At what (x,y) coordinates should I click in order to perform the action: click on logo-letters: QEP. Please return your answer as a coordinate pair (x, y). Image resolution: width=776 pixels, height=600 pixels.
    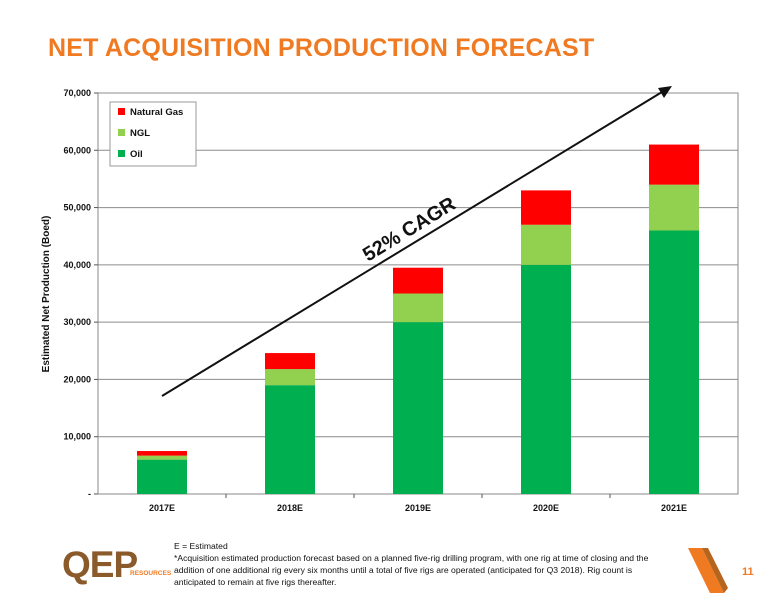
    Looking at the image, I should click on (100, 564).